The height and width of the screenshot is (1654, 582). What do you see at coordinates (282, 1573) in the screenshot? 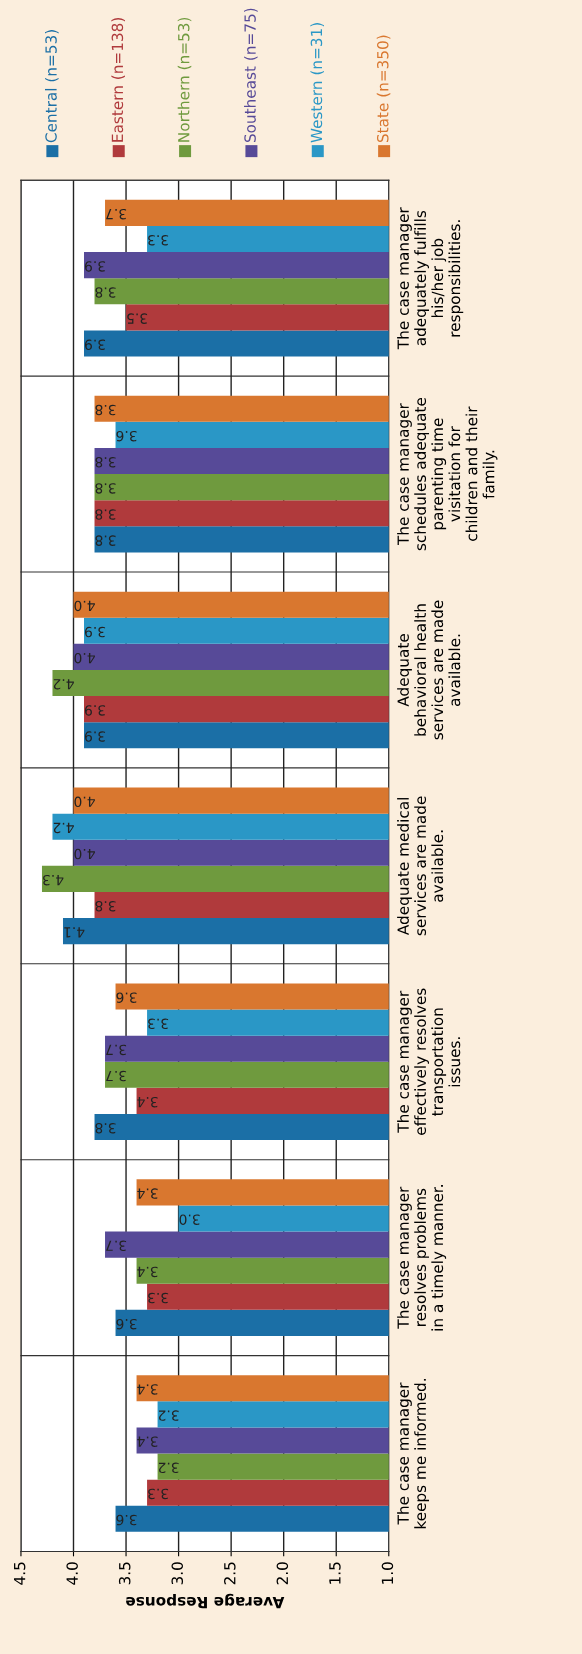
I see `x-tick-label: 2.0` at bounding box center [282, 1573].